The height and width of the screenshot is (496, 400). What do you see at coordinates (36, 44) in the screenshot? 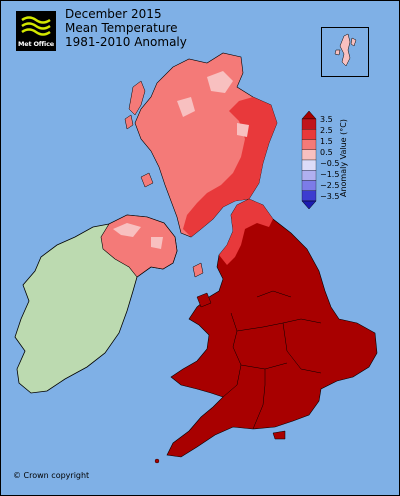
I see `met-office-logo-text: Met Office` at bounding box center [36, 44].